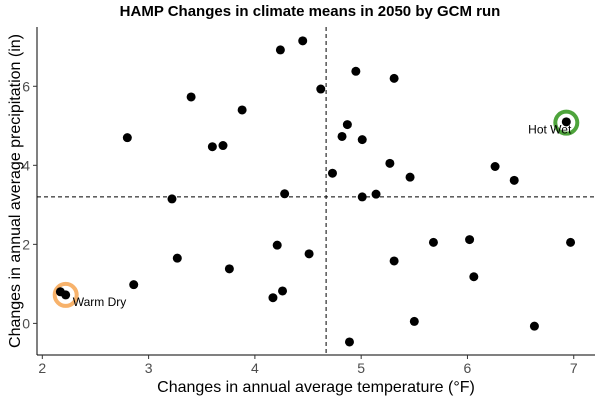  Describe the element at coordinates (42, 368) in the screenshot. I see `x-tick-label: 2` at that location.